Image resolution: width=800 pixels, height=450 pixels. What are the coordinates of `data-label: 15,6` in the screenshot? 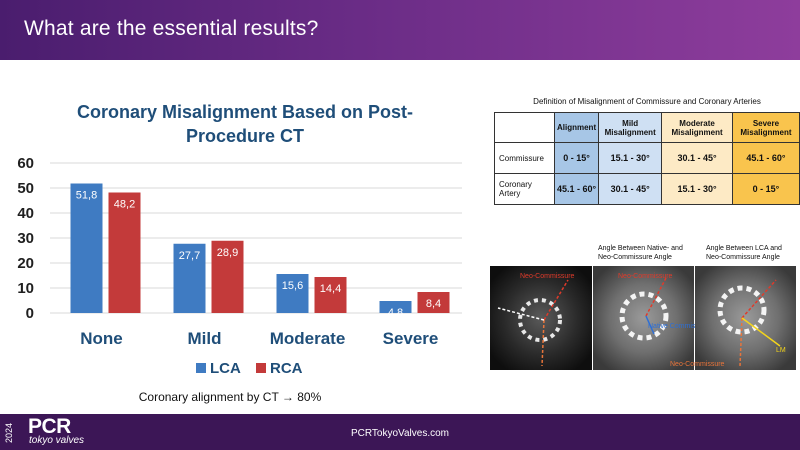 It's located at (292, 286).